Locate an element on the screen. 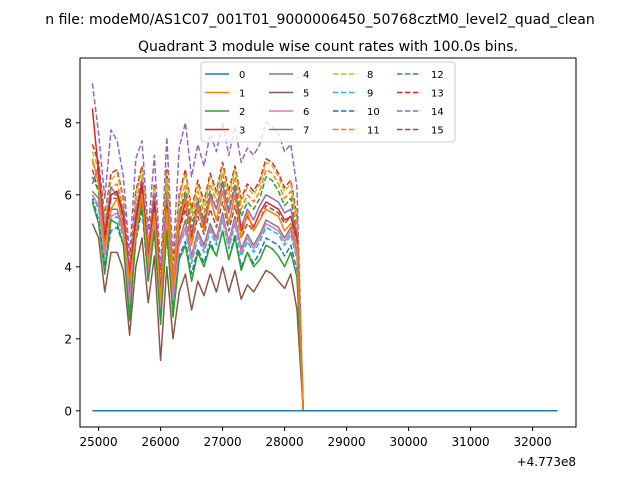 The height and width of the screenshot is (480, 640). x-axis: 25000 26000 27000 28000 29000 30000 31000 32000 is located at coordinates (316, 438).